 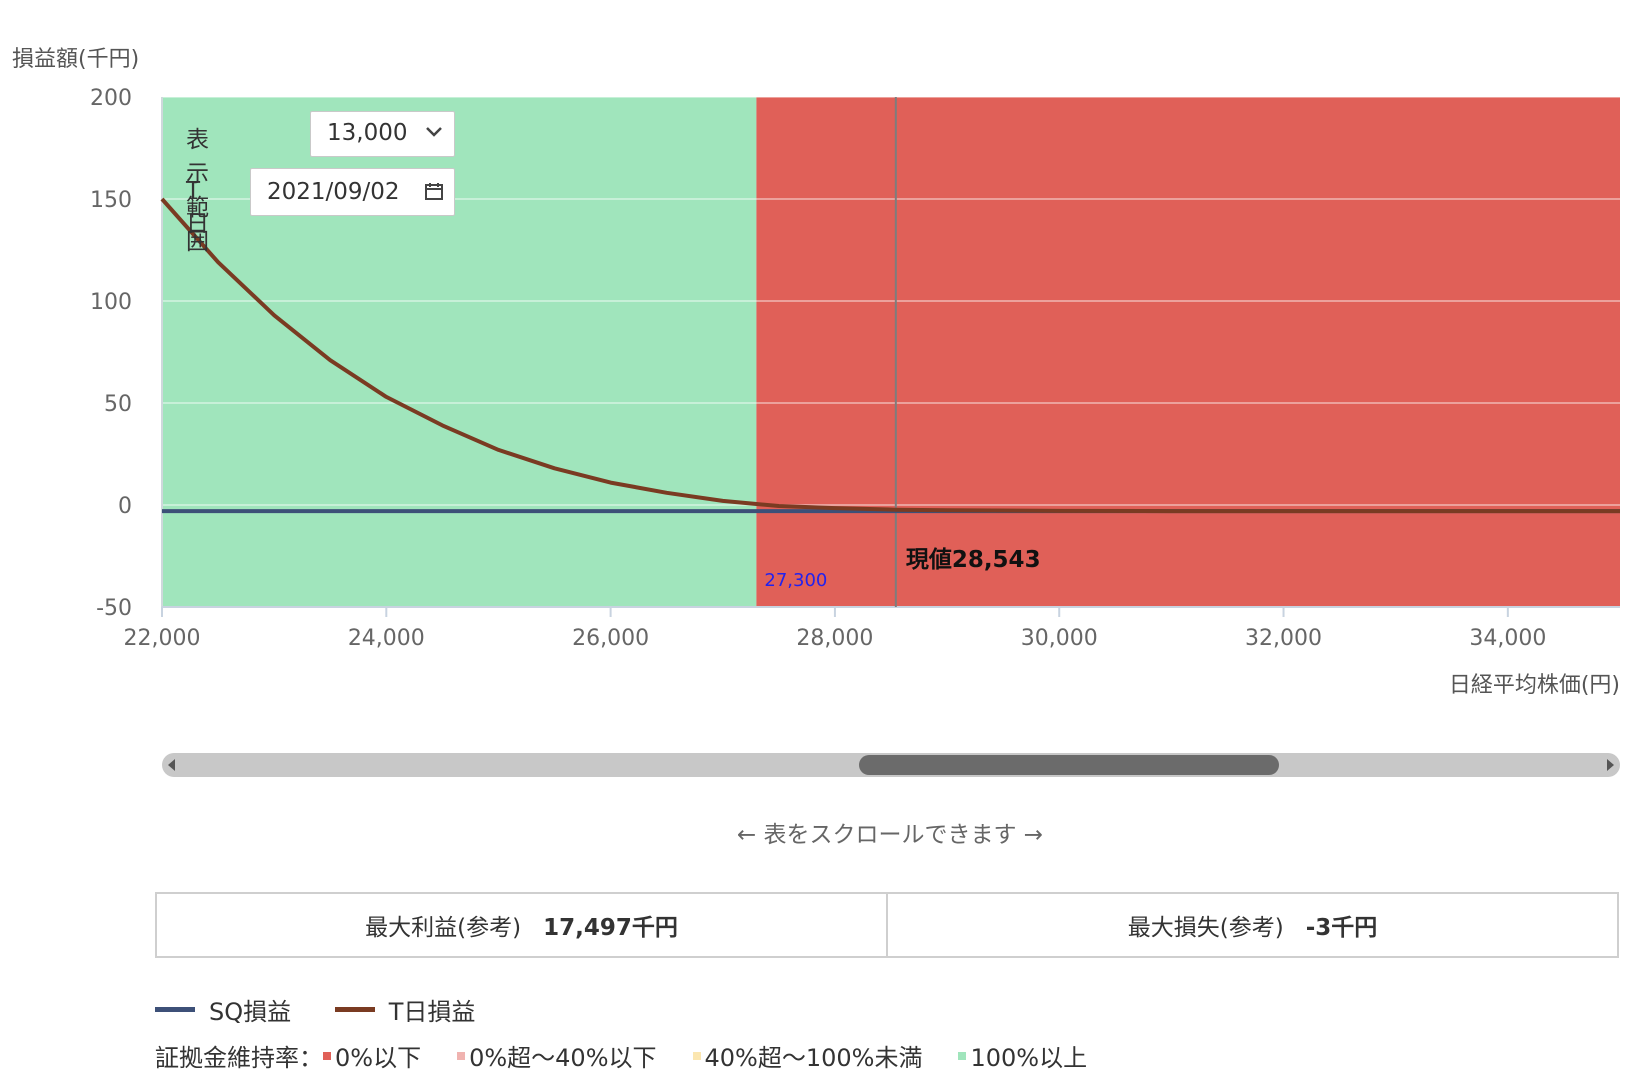 I want to click on x-tick-label: 22,000, so click(x=162, y=638).